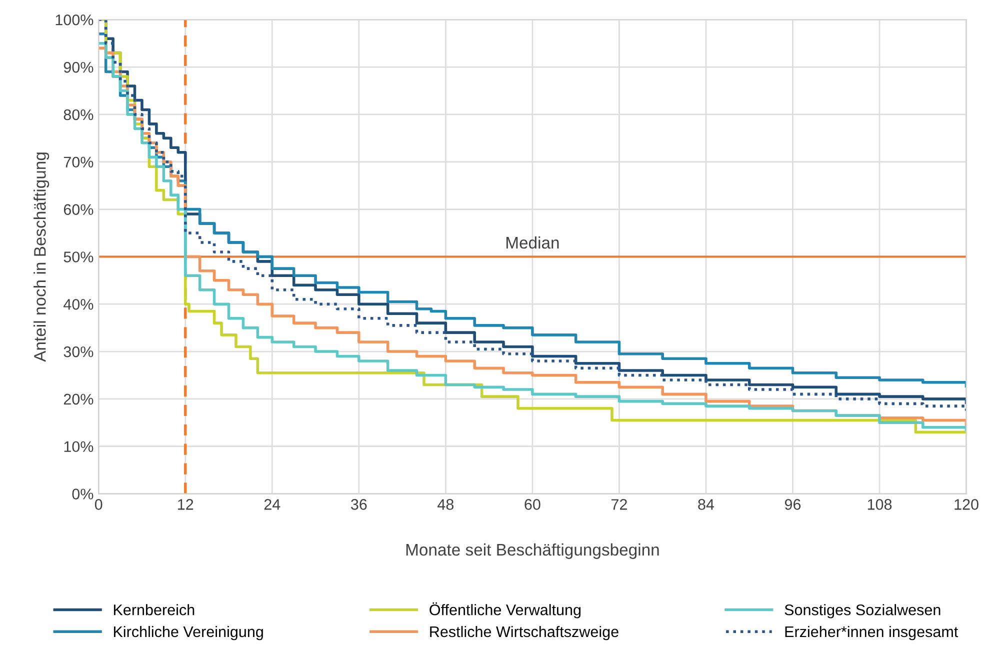  I want to click on y-tick-label: 0%, so click(83, 494).